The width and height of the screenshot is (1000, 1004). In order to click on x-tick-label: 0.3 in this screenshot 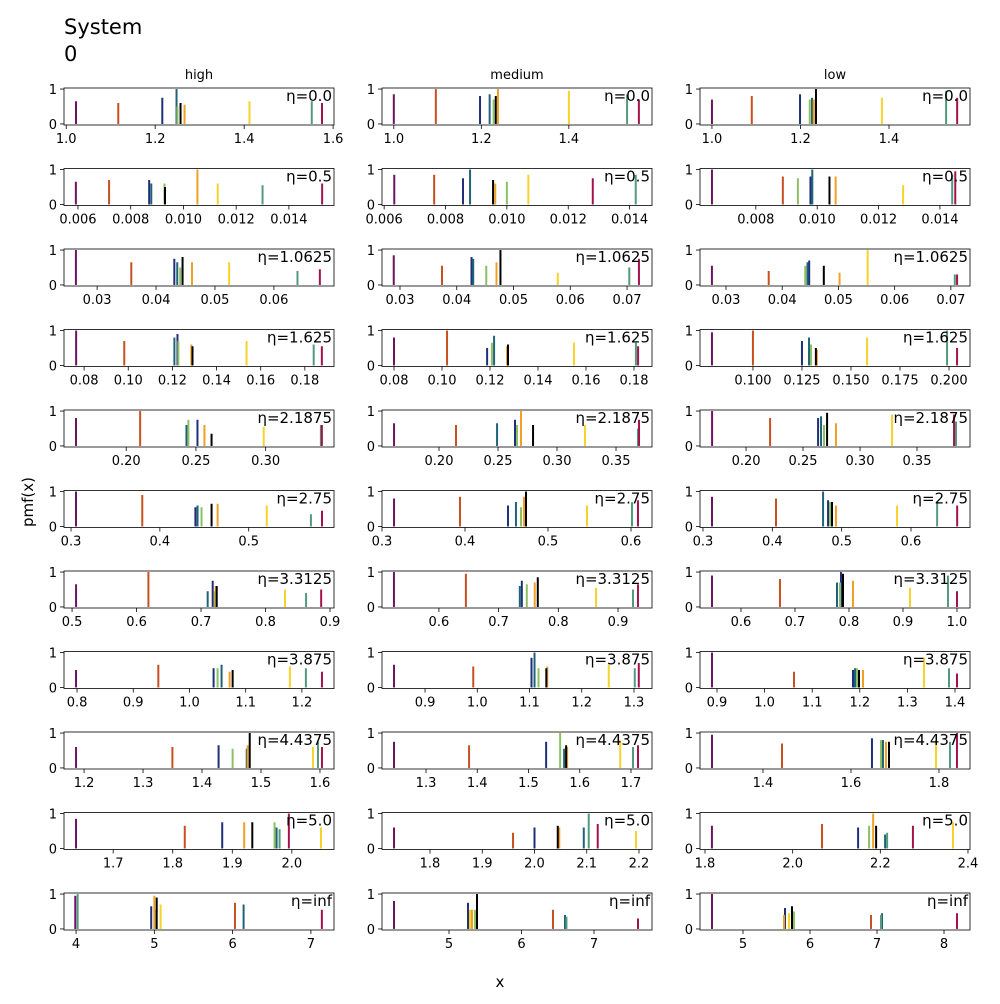, I will do `click(703, 542)`.